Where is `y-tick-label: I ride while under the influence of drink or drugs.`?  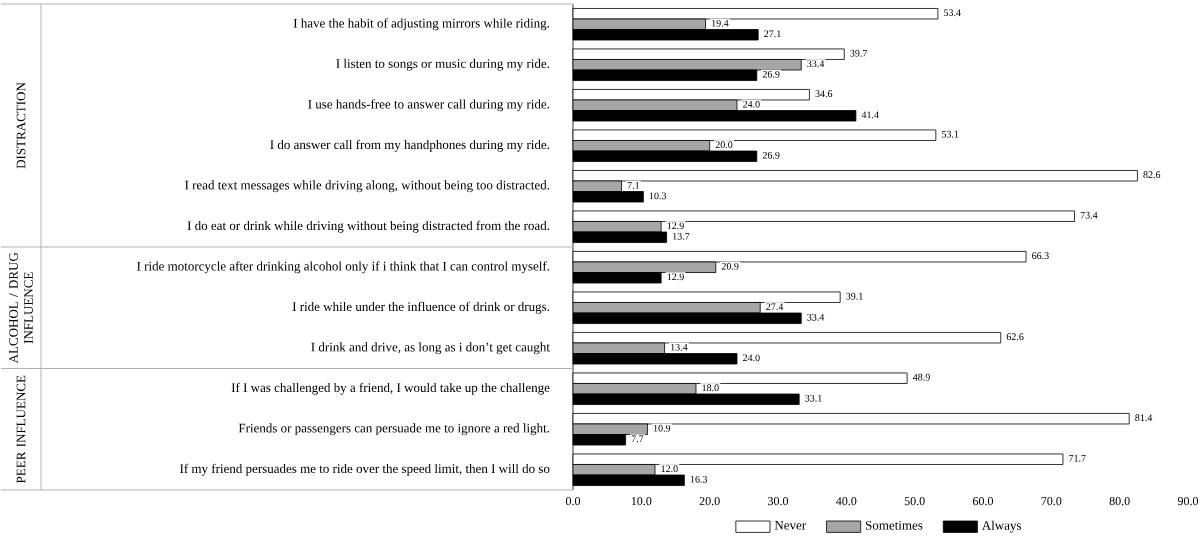 y-tick-label: I ride while under the influence of drink or drugs. is located at coordinates (421, 307).